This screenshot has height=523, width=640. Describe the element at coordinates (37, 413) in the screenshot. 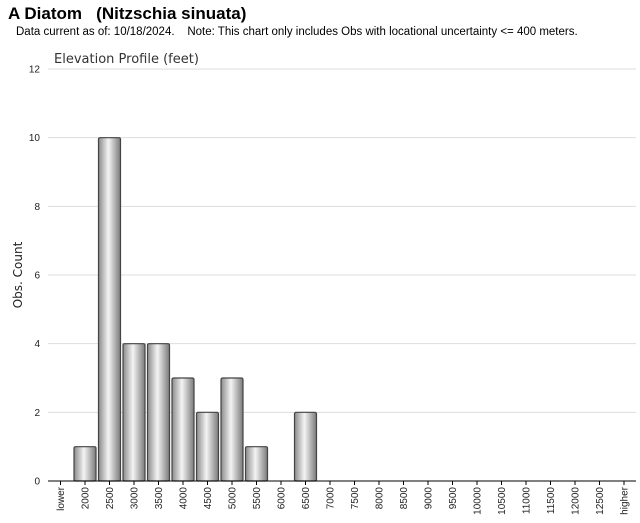

I see `y-tick-label: 2` at that location.